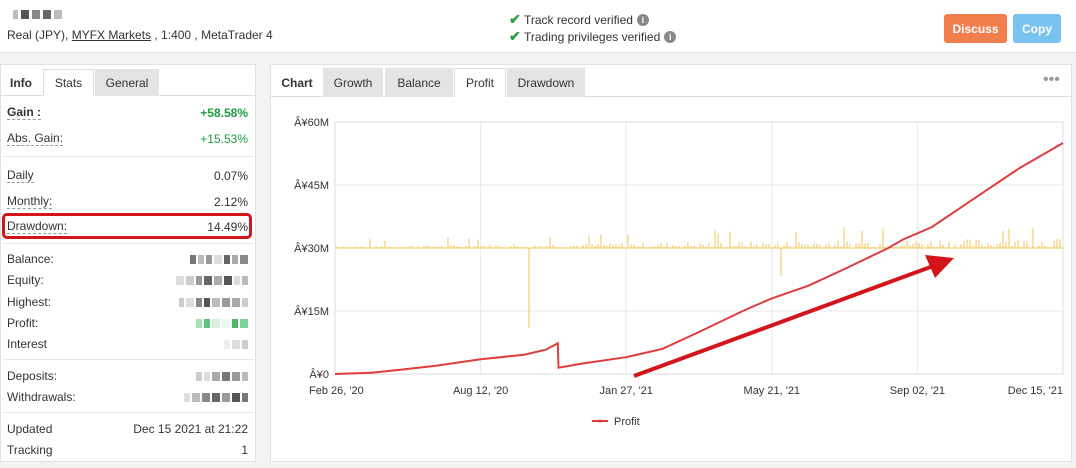 The width and height of the screenshot is (1076, 468). I want to click on stat-label: Monthly:, so click(30, 201).